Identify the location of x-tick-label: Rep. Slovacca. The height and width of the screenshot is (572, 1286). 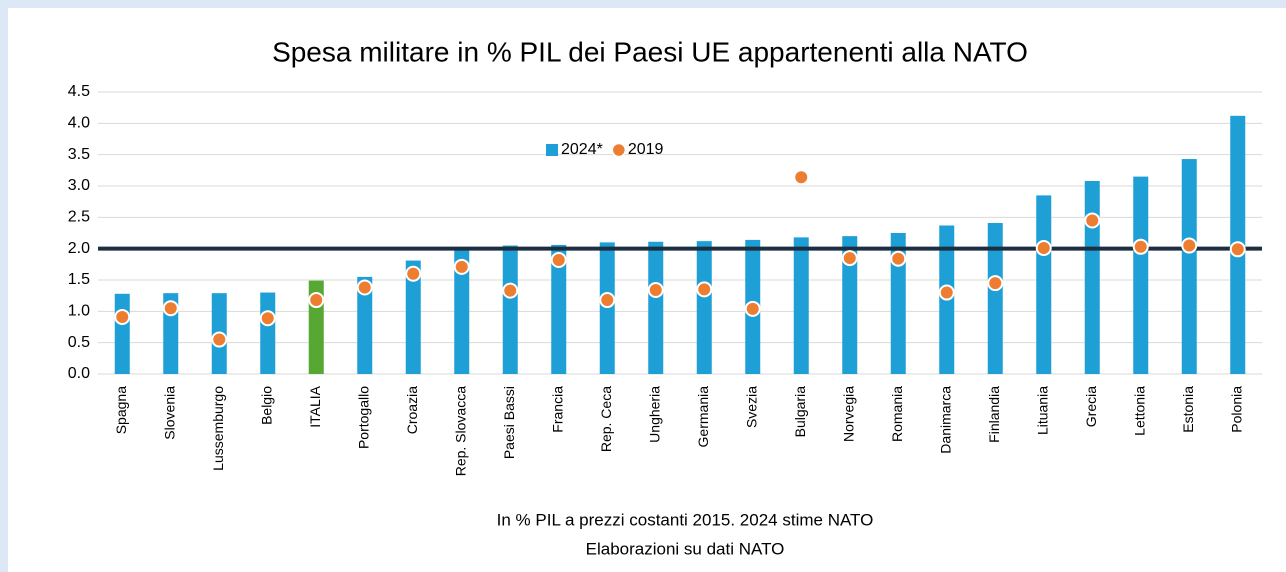
(460, 431).